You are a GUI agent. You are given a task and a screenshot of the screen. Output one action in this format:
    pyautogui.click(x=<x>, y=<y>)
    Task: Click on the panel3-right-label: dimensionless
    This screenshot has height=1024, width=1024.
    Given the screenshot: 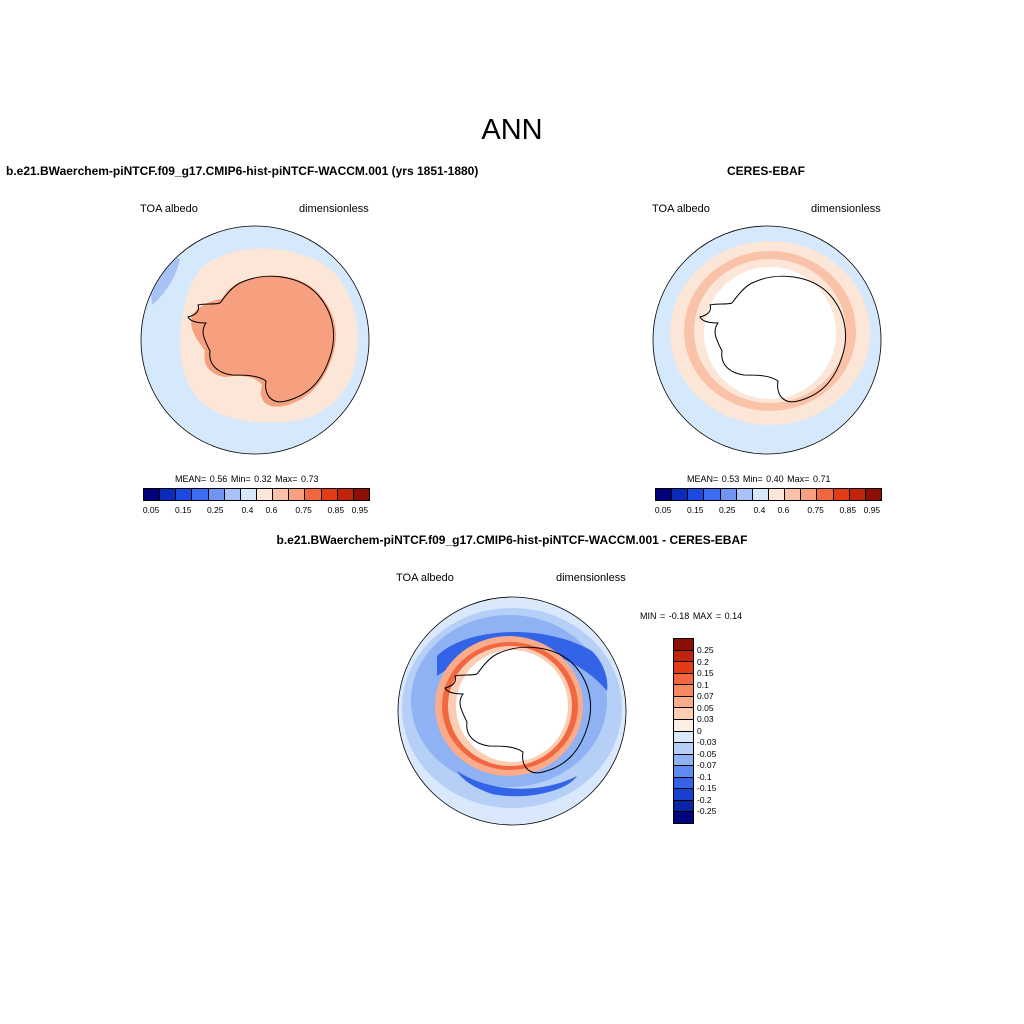 What is the action you would take?
    pyautogui.click(x=591, y=578)
    